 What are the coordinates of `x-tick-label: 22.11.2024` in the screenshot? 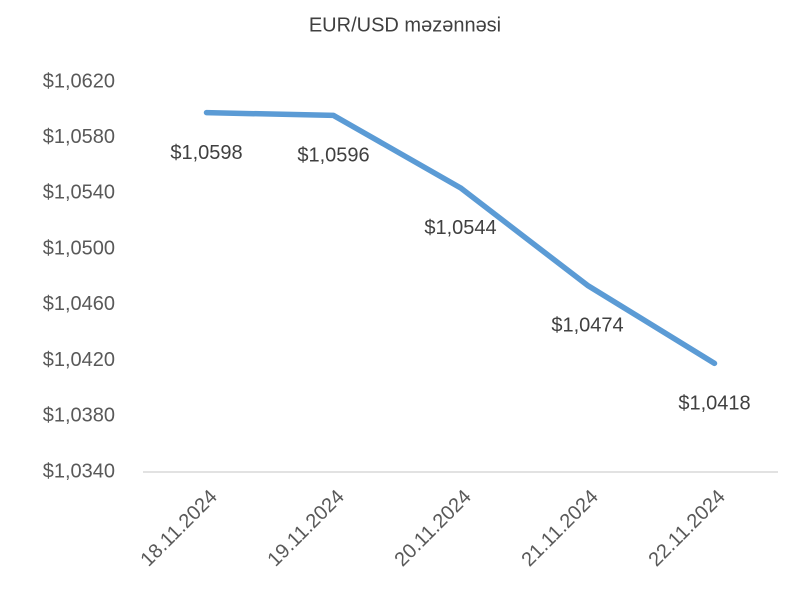 It's located at (686, 528).